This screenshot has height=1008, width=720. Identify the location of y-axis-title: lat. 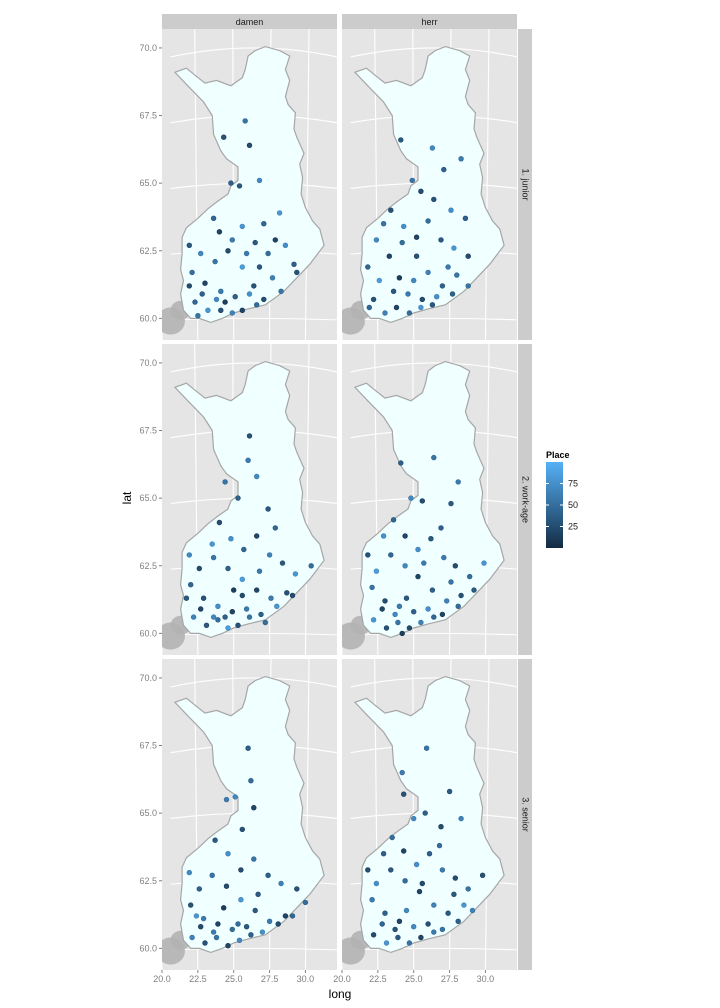
(127, 497).